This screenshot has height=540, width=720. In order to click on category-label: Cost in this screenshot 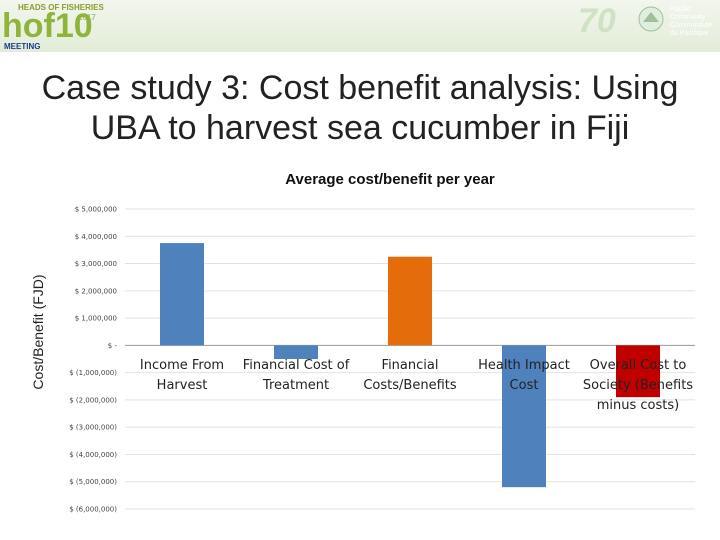, I will do `click(524, 385)`.